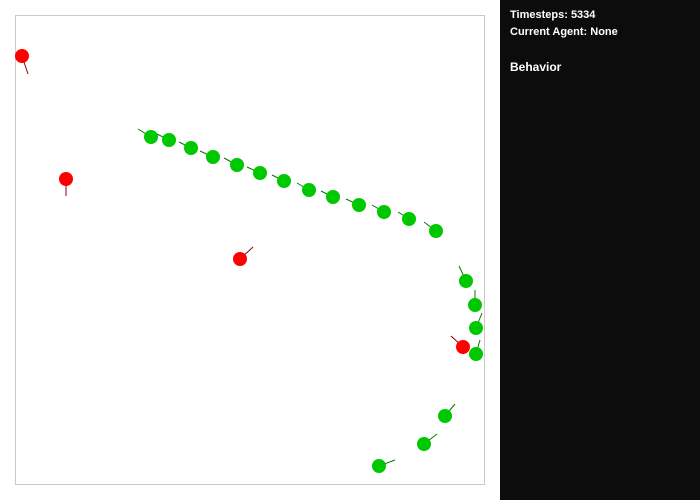 This screenshot has width=700, height=500. I want to click on timesteps-label: Timesteps:, so click(539, 15).